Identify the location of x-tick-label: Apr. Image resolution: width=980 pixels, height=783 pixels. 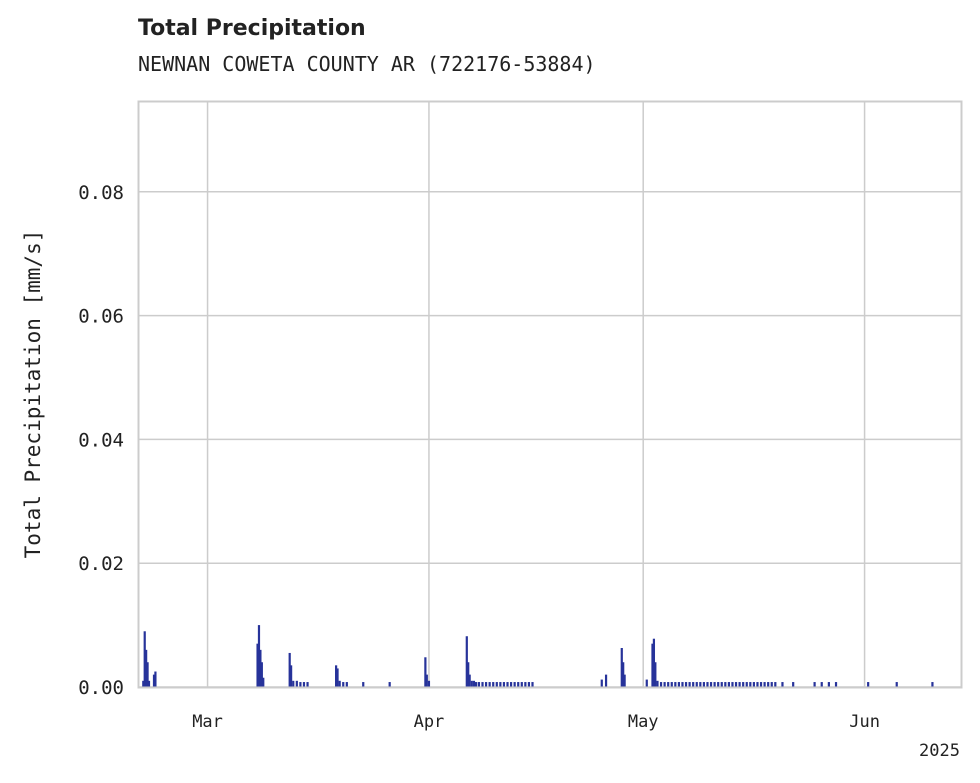
(429, 722).